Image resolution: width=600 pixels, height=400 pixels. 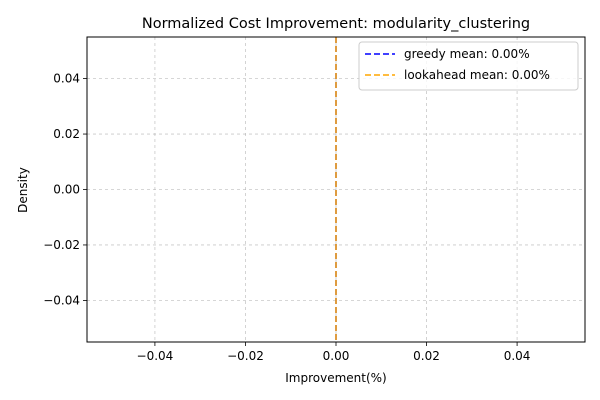 What do you see at coordinates (155, 356) in the screenshot?
I see `x-tick-label: −0.04` at bounding box center [155, 356].